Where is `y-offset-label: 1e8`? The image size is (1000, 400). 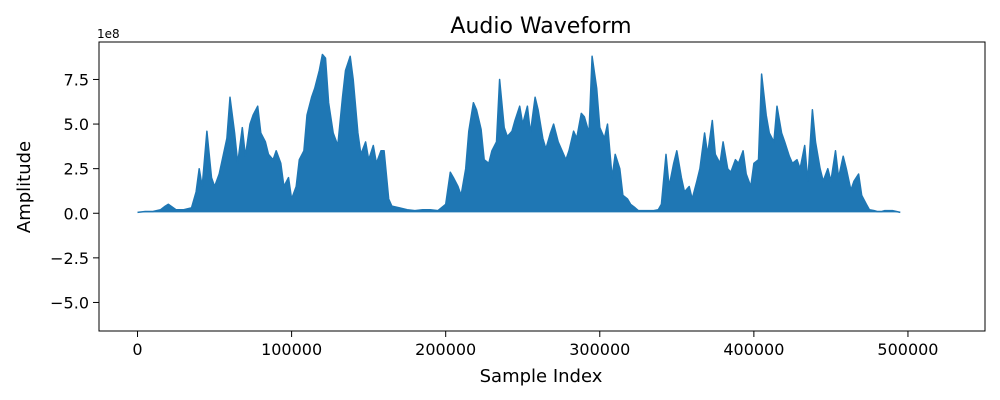
y-offset-label: 1e8 is located at coordinates (108, 34).